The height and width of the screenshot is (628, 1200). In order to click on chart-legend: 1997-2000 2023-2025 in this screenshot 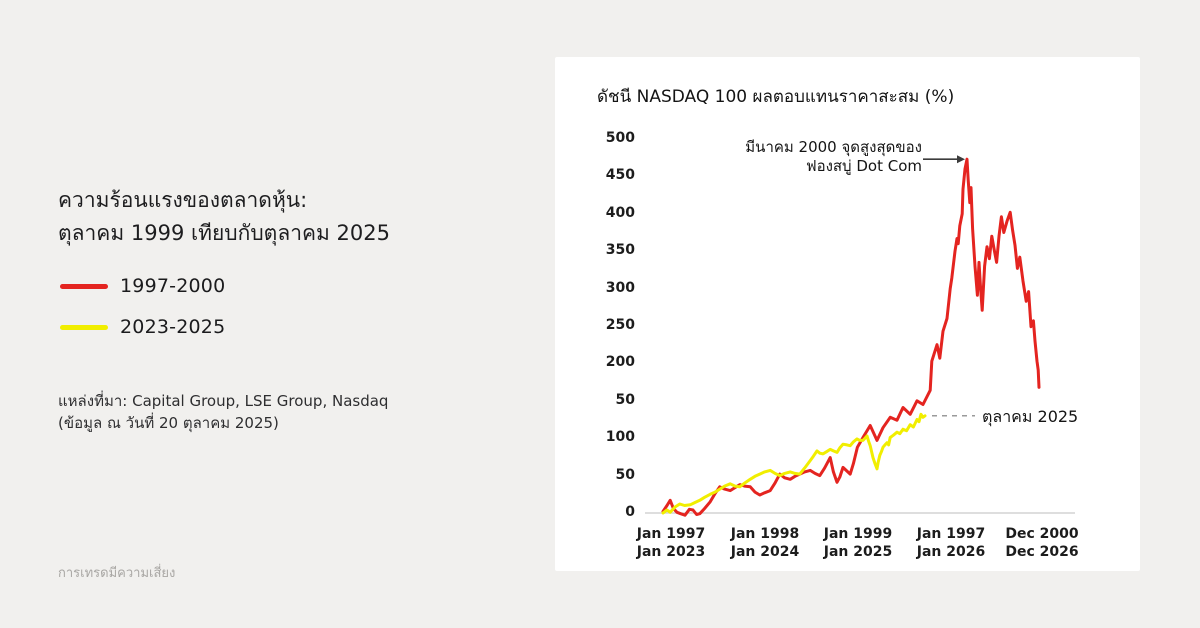, I will do `click(142, 313)`.